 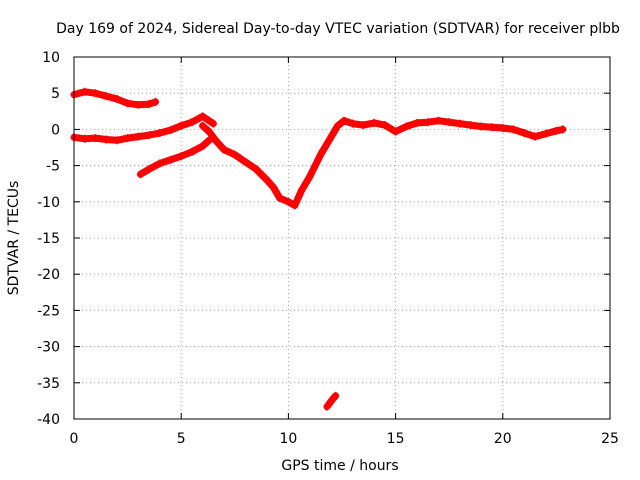 What do you see at coordinates (610, 439) in the screenshot?
I see `x-tick-label: 25` at bounding box center [610, 439].